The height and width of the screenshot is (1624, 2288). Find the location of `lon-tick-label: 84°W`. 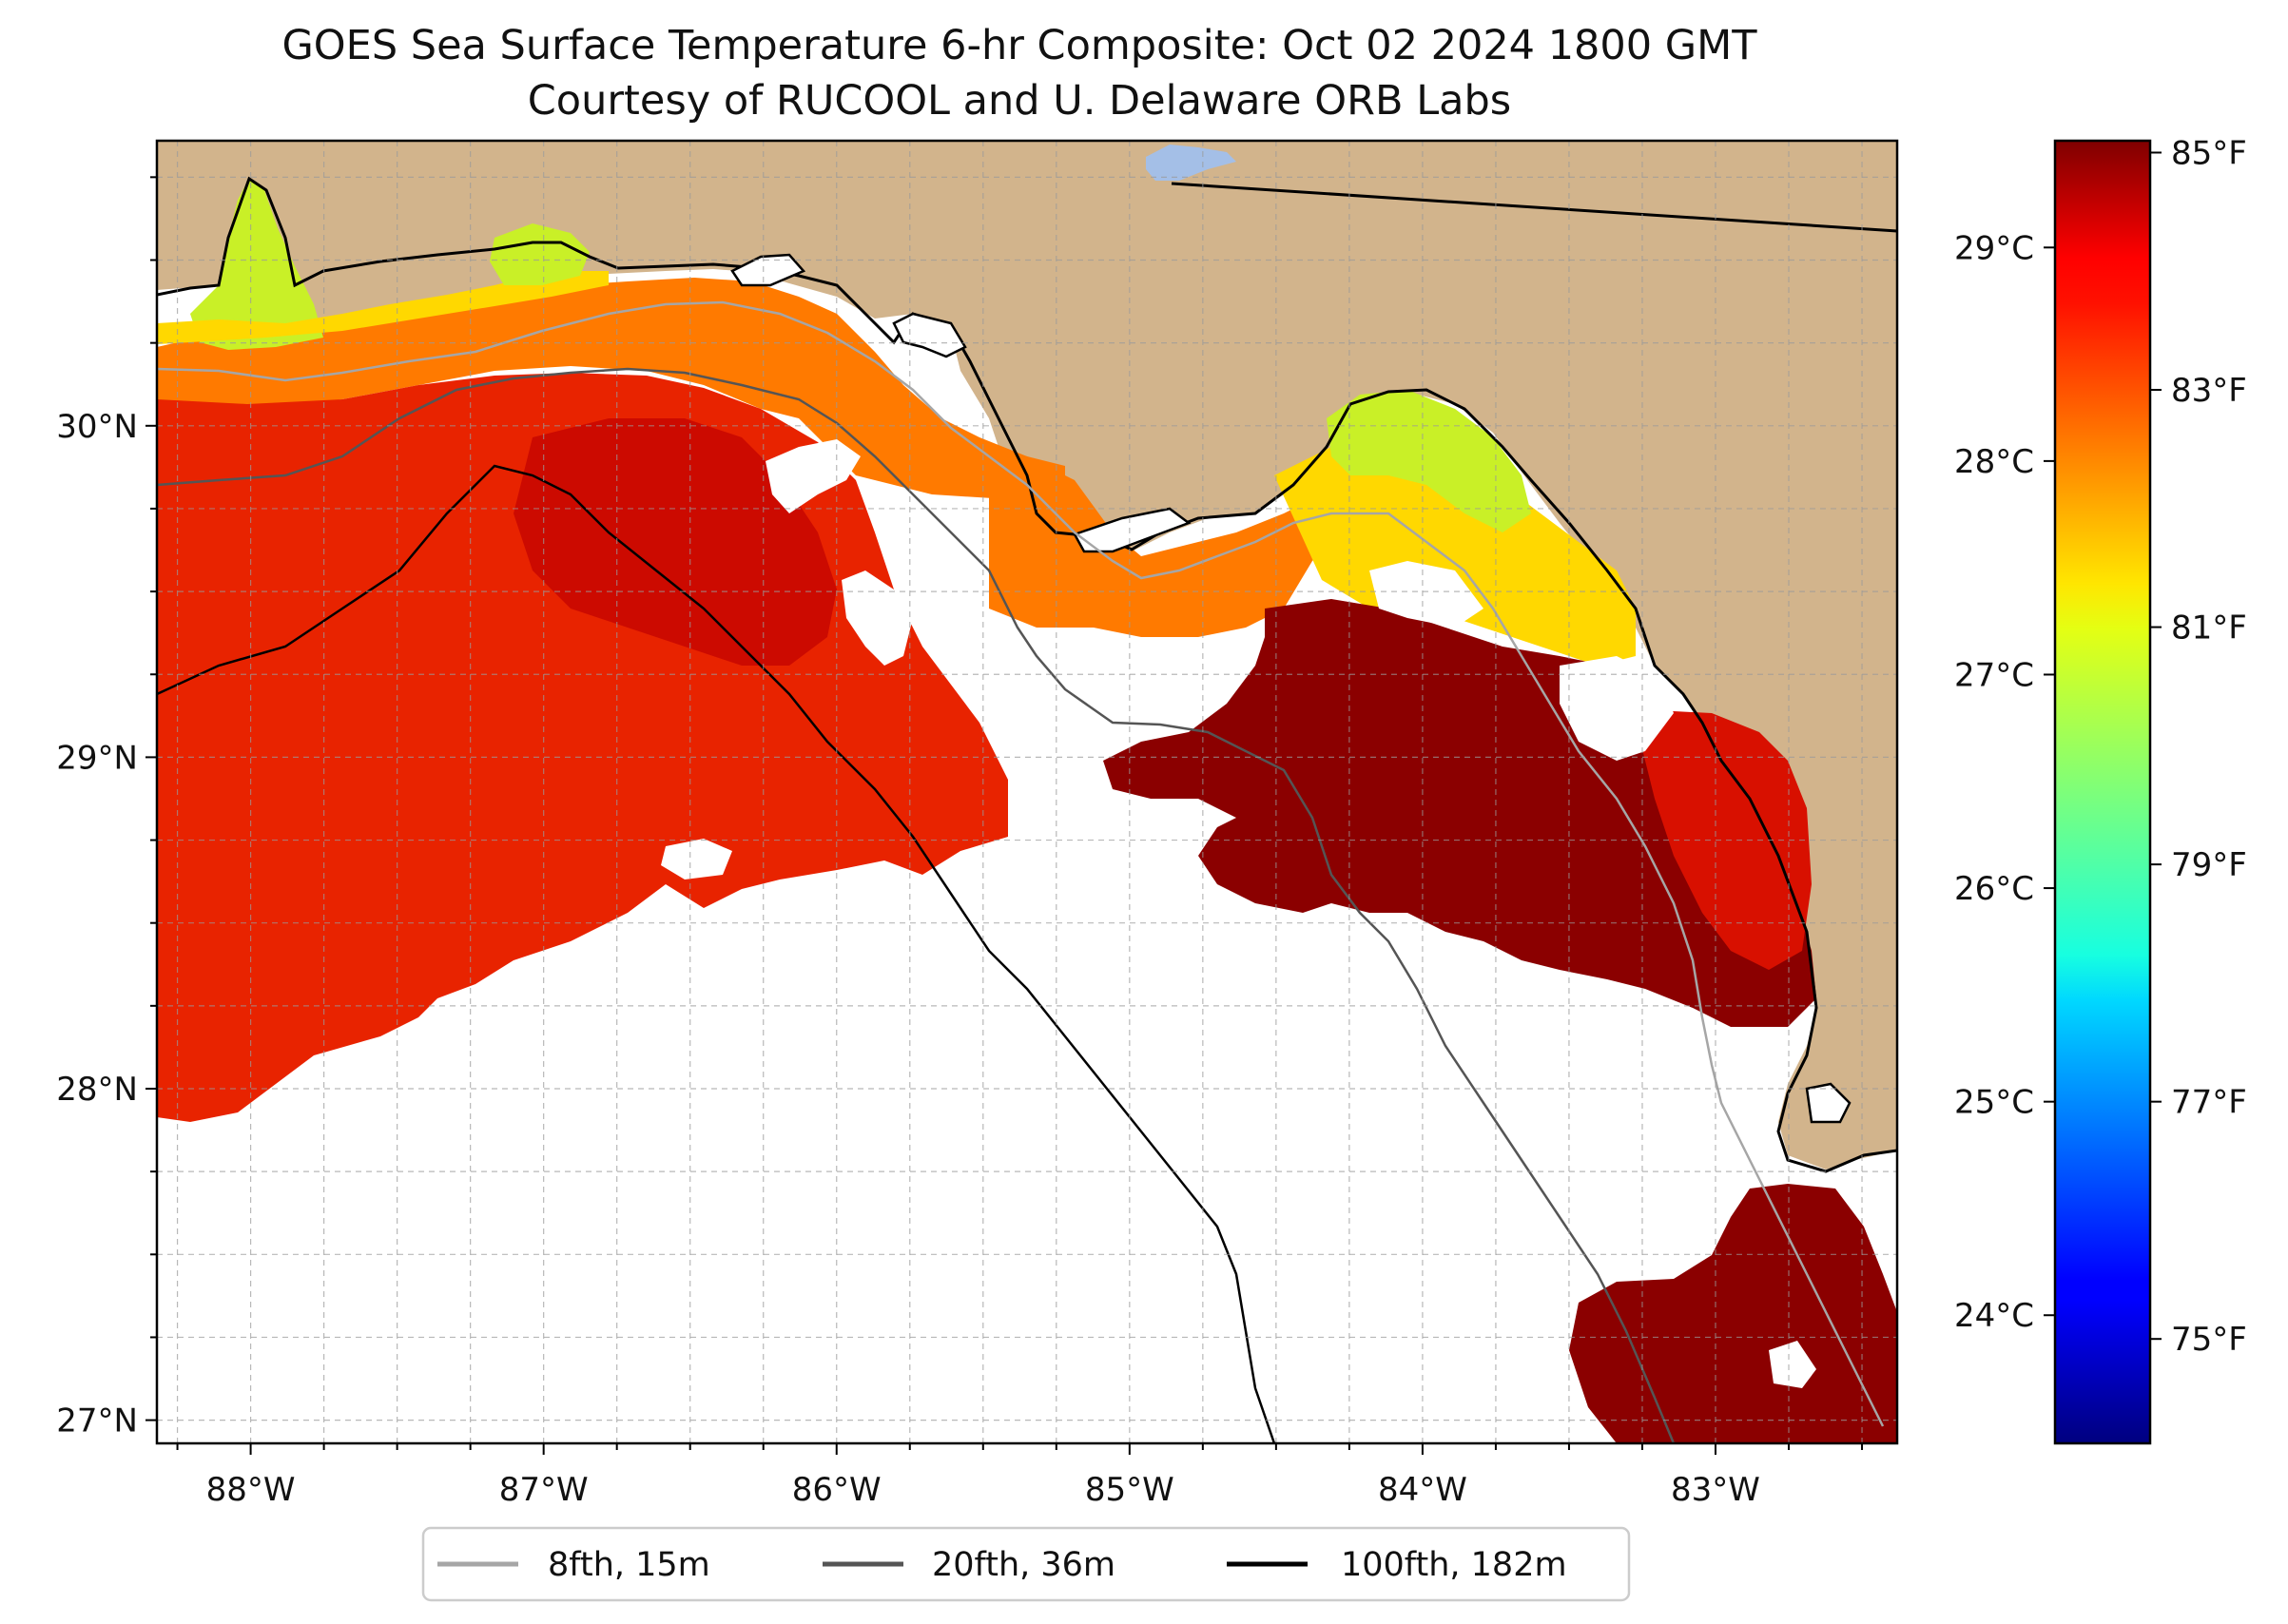

lon-tick-label: 84°W is located at coordinates (1423, 1490).